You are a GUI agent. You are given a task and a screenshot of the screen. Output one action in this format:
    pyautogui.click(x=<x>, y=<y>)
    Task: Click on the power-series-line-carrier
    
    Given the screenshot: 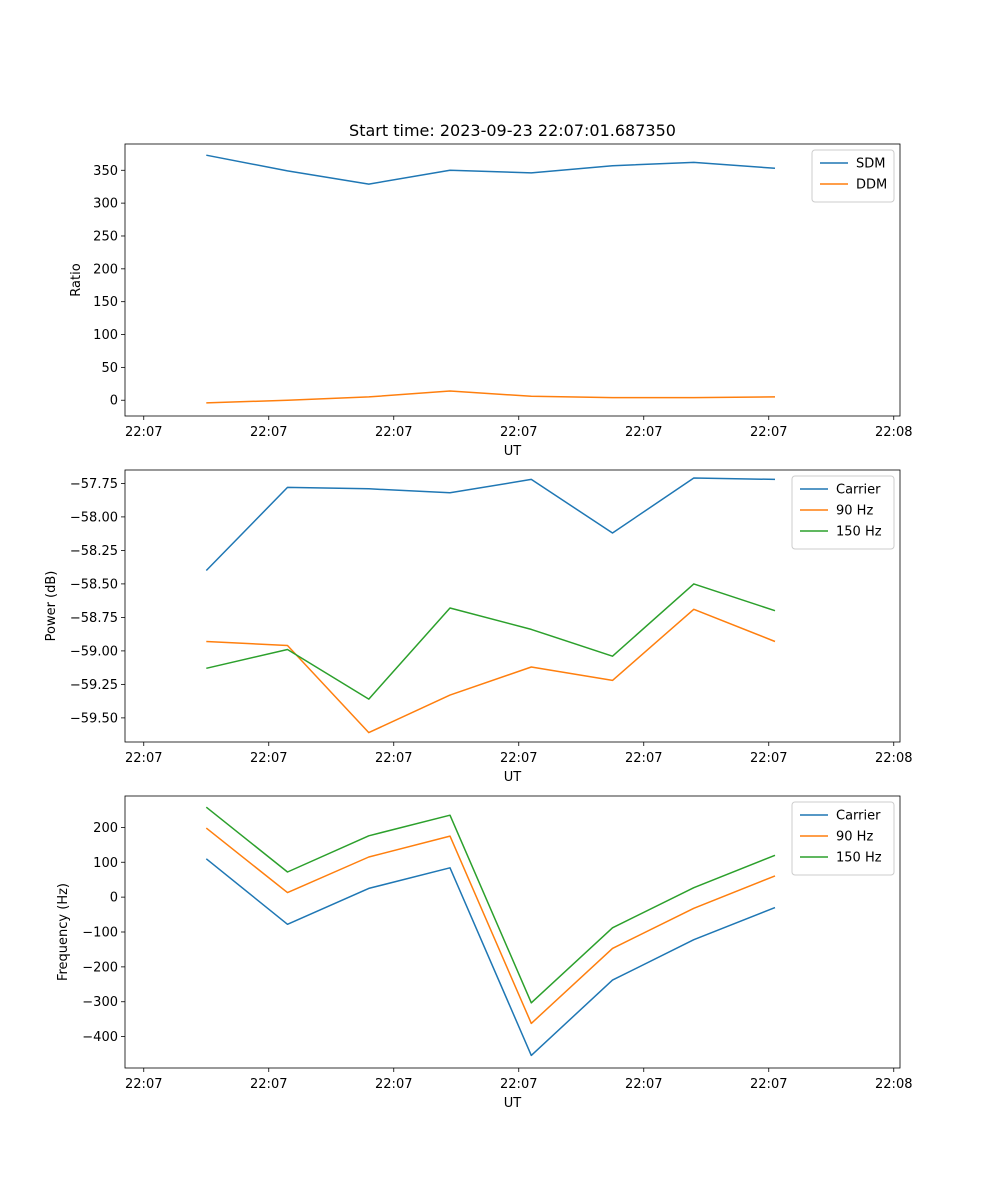 What is the action you would take?
    pyautogui.click(x=490, y=524)
    